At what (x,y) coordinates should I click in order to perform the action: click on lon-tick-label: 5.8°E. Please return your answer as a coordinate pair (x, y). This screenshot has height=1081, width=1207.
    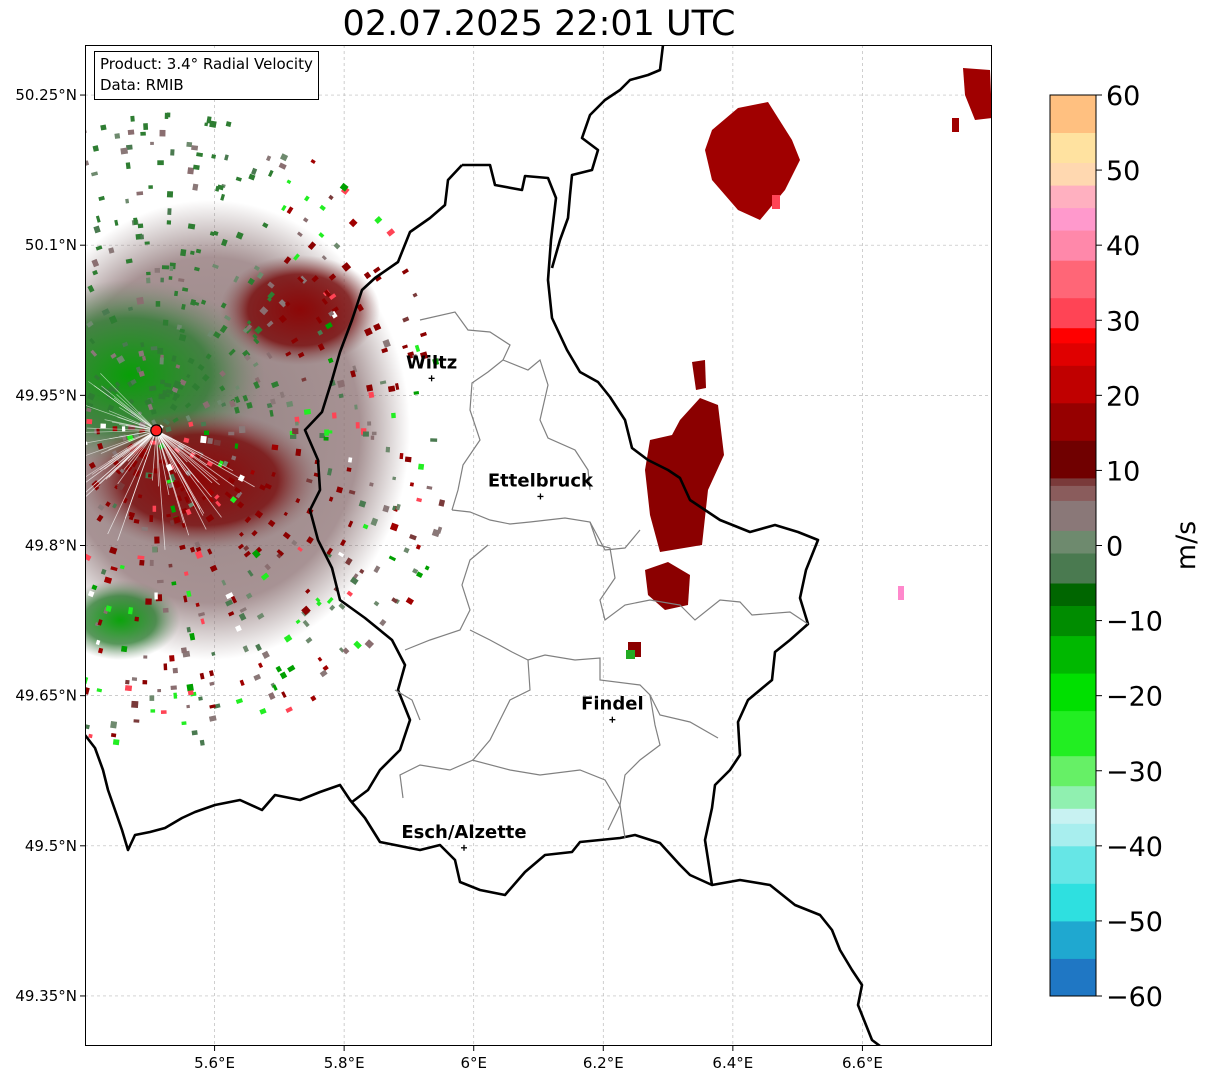
    Looking at the image, I should click on (344, 1063).